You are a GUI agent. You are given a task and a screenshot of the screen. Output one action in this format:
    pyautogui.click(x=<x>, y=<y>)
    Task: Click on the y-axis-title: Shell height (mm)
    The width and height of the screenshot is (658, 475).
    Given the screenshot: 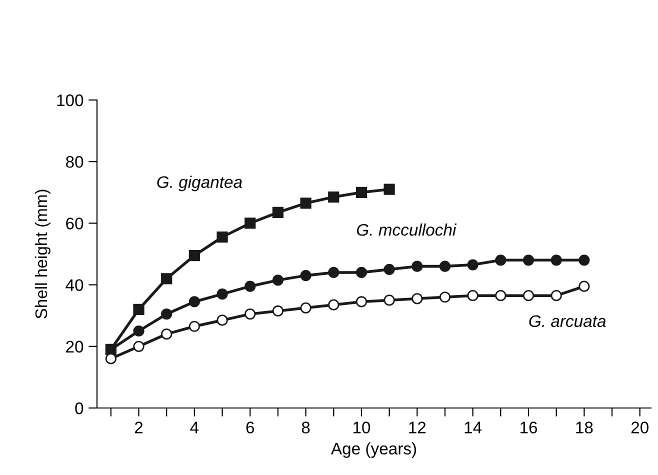 What is the action you would take?
    pyautogui.click(x=42, y=254)
    